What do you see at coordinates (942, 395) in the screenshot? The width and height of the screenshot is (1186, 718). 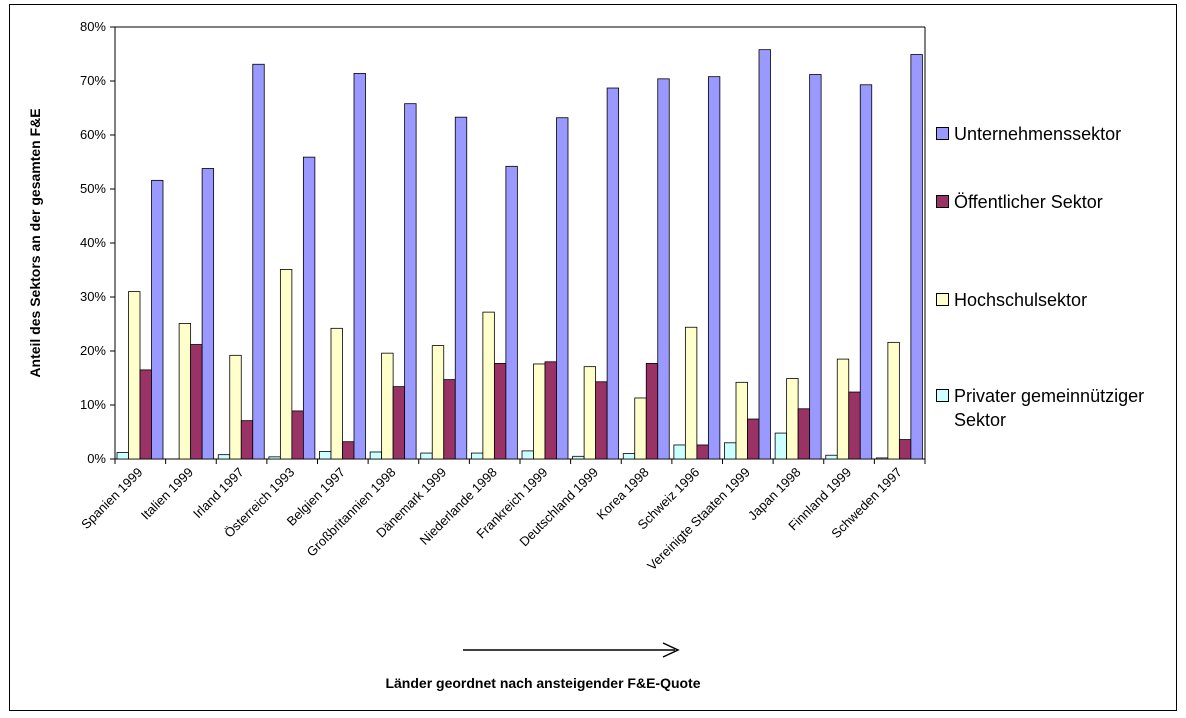 I see `legend-swatch-privater-sektor` at bounding box center [942, 395].